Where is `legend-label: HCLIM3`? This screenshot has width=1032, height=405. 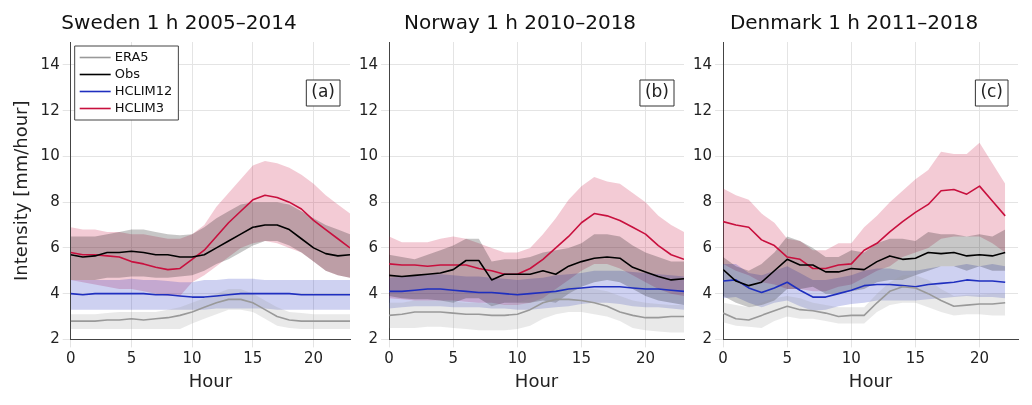
legend-label: HCLIM3 is located at coordinates (139, 107).